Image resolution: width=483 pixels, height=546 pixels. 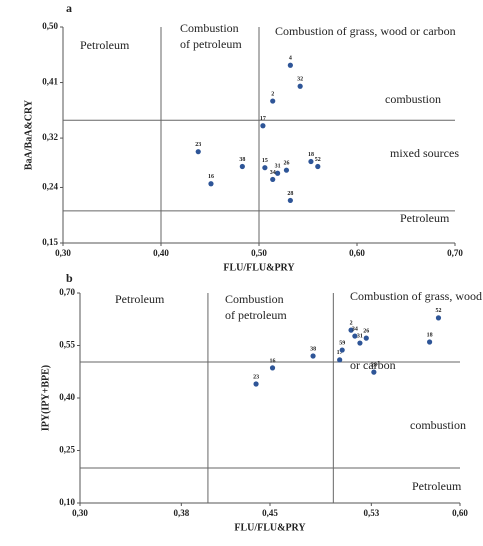 What do you see at coordinates (67, 292) in the screenshot?
I see `y-tick-label: 0,70` at bounding box center [67, 292].